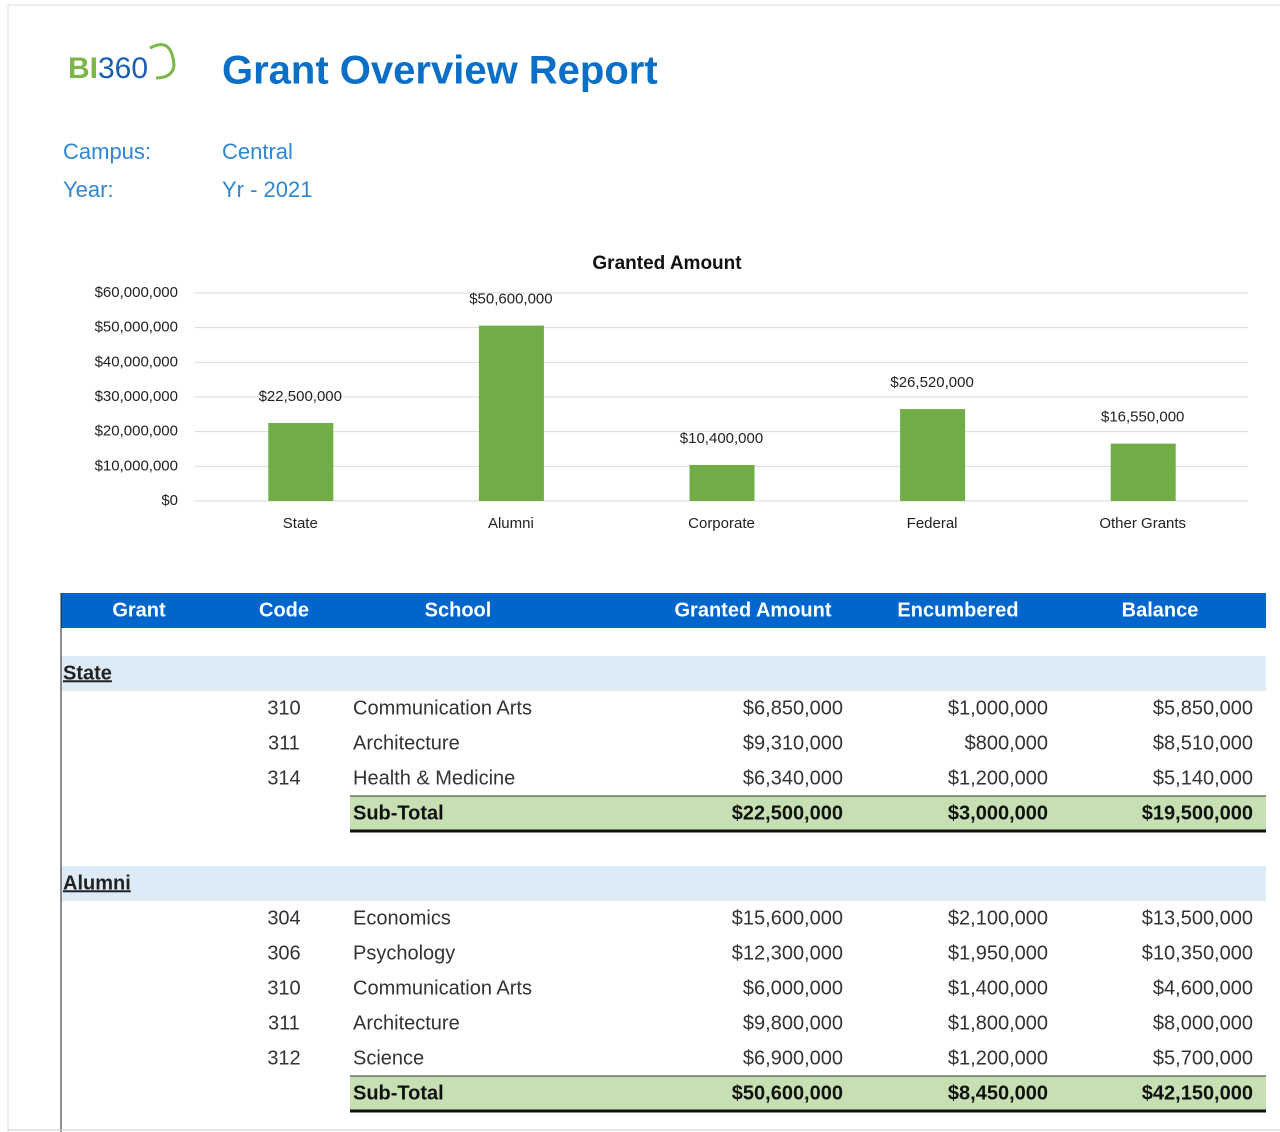 The width and height of the screenshot is (1280, 1132). What do you see at coordinates (793, 988) in the screenshot?
I see `table-cell: $6,000,000` at bounding box center [793, 988].